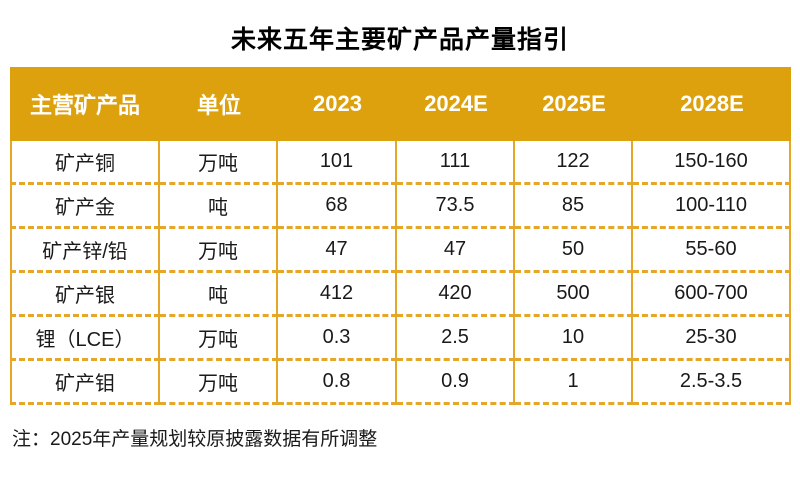 The image size is (800, 477). What do you see at coordinates (574, 383) in the screenshot?
I see `cell-2025e: 1` at bounding box center [574, 383].